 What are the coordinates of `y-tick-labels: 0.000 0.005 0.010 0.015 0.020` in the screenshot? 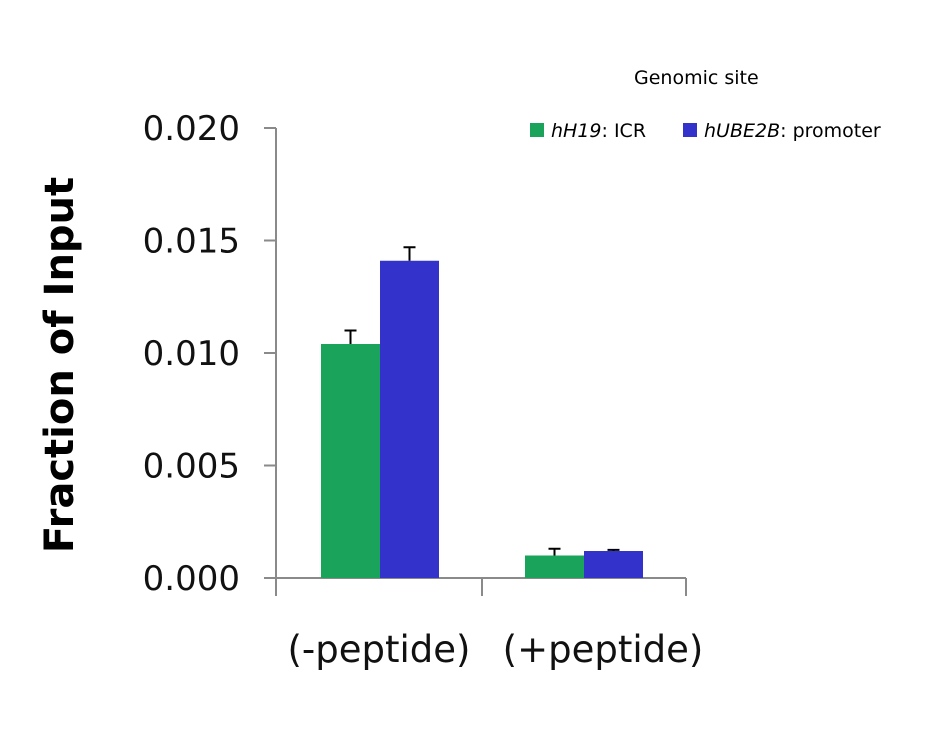 It's located at (191, 354).